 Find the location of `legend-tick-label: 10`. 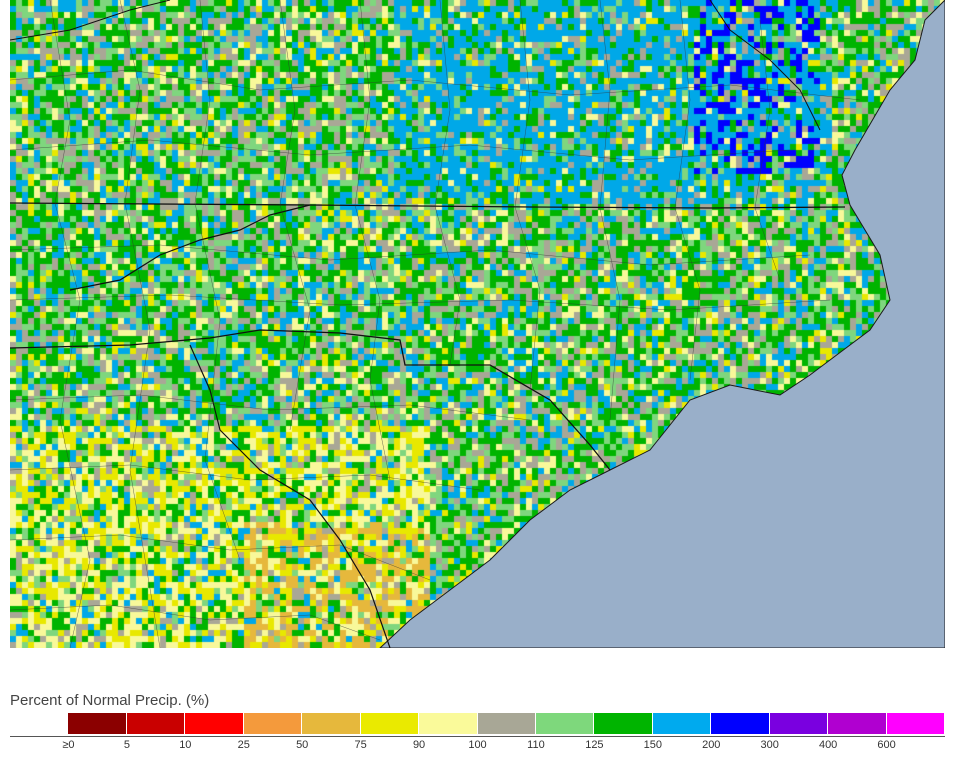

legend-tick-label: 10 is located at coordinates (185, 745).